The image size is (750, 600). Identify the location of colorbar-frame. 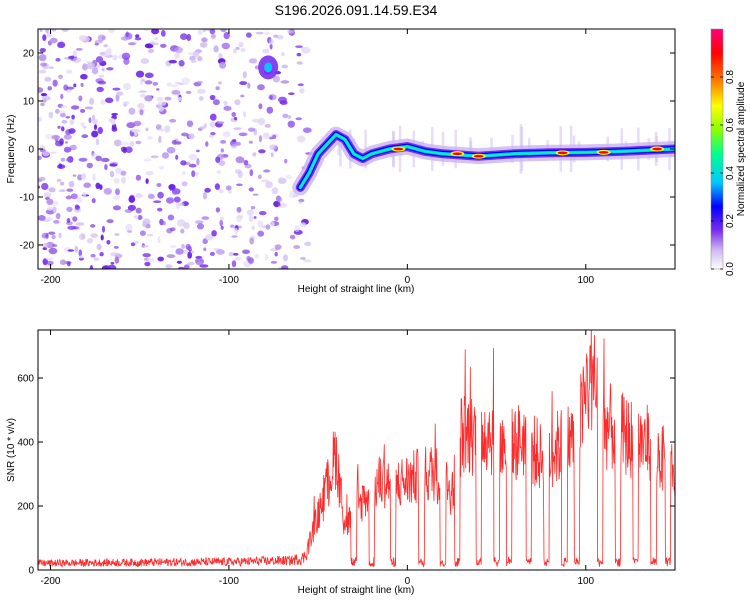
(717, 149).